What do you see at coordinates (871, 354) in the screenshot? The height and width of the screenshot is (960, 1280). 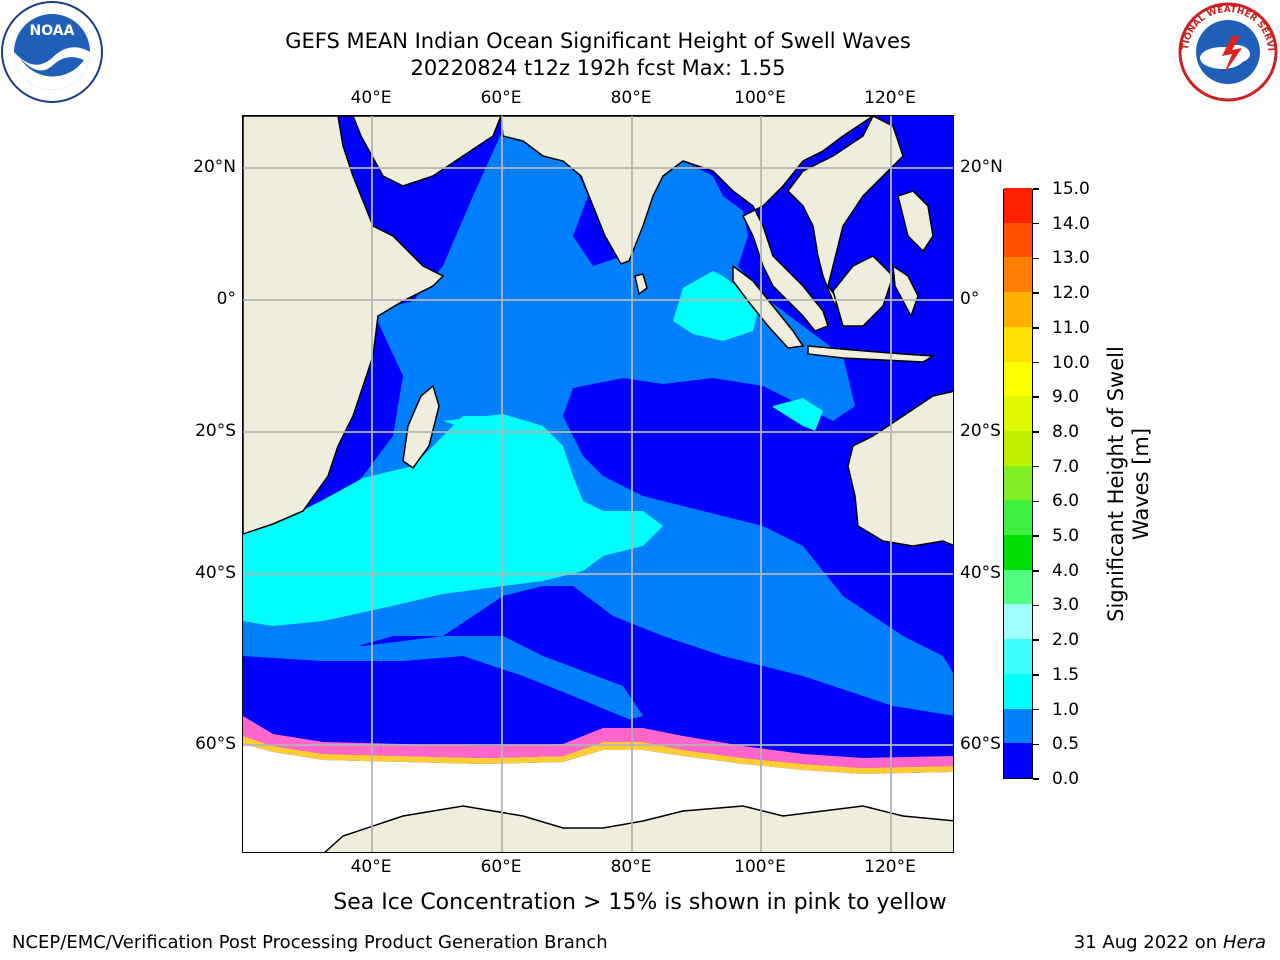 I see `land-java` at bounding box center [871, 354].